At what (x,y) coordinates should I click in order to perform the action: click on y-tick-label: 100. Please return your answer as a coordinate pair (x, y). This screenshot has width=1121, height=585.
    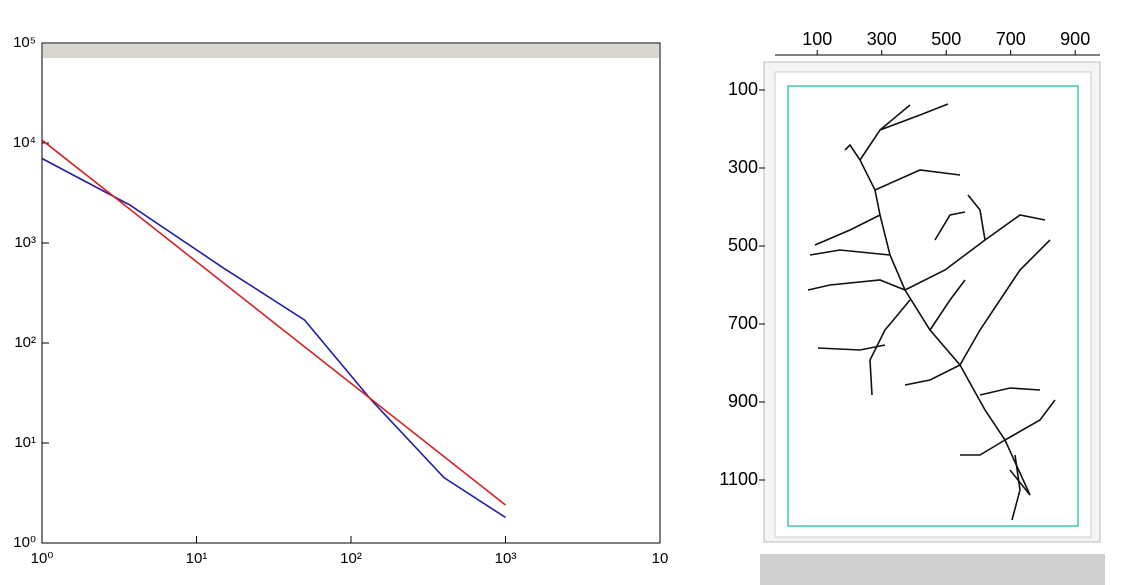
    Looking at the image, I should click on (743, 89).